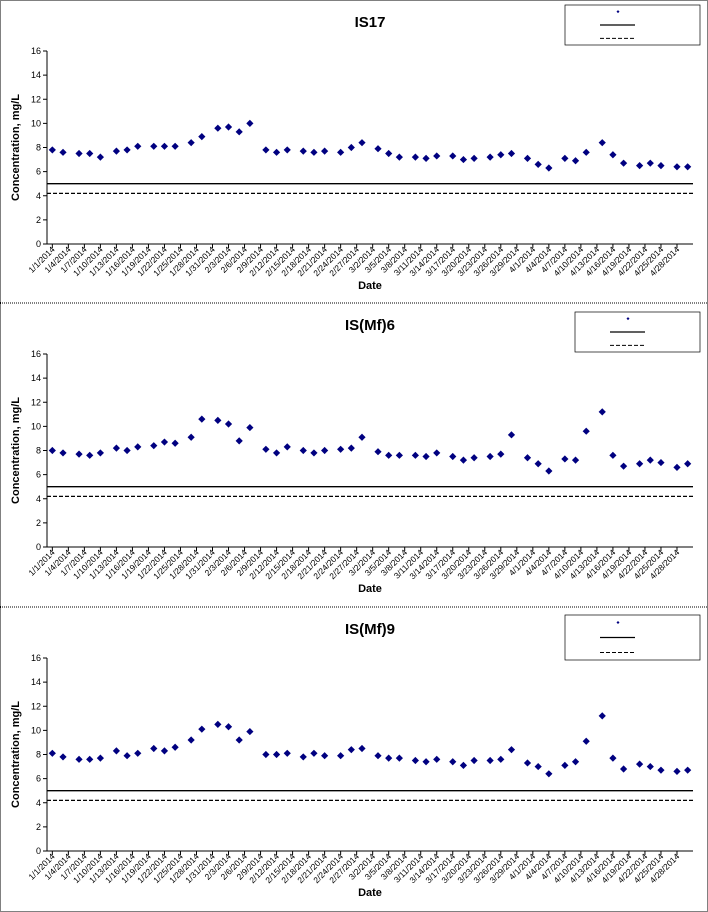  What do you see at coordinates (370, 629) in the screenshot?
I see `chart-title: IS(Mf)9` at bounding box center [370, 629].